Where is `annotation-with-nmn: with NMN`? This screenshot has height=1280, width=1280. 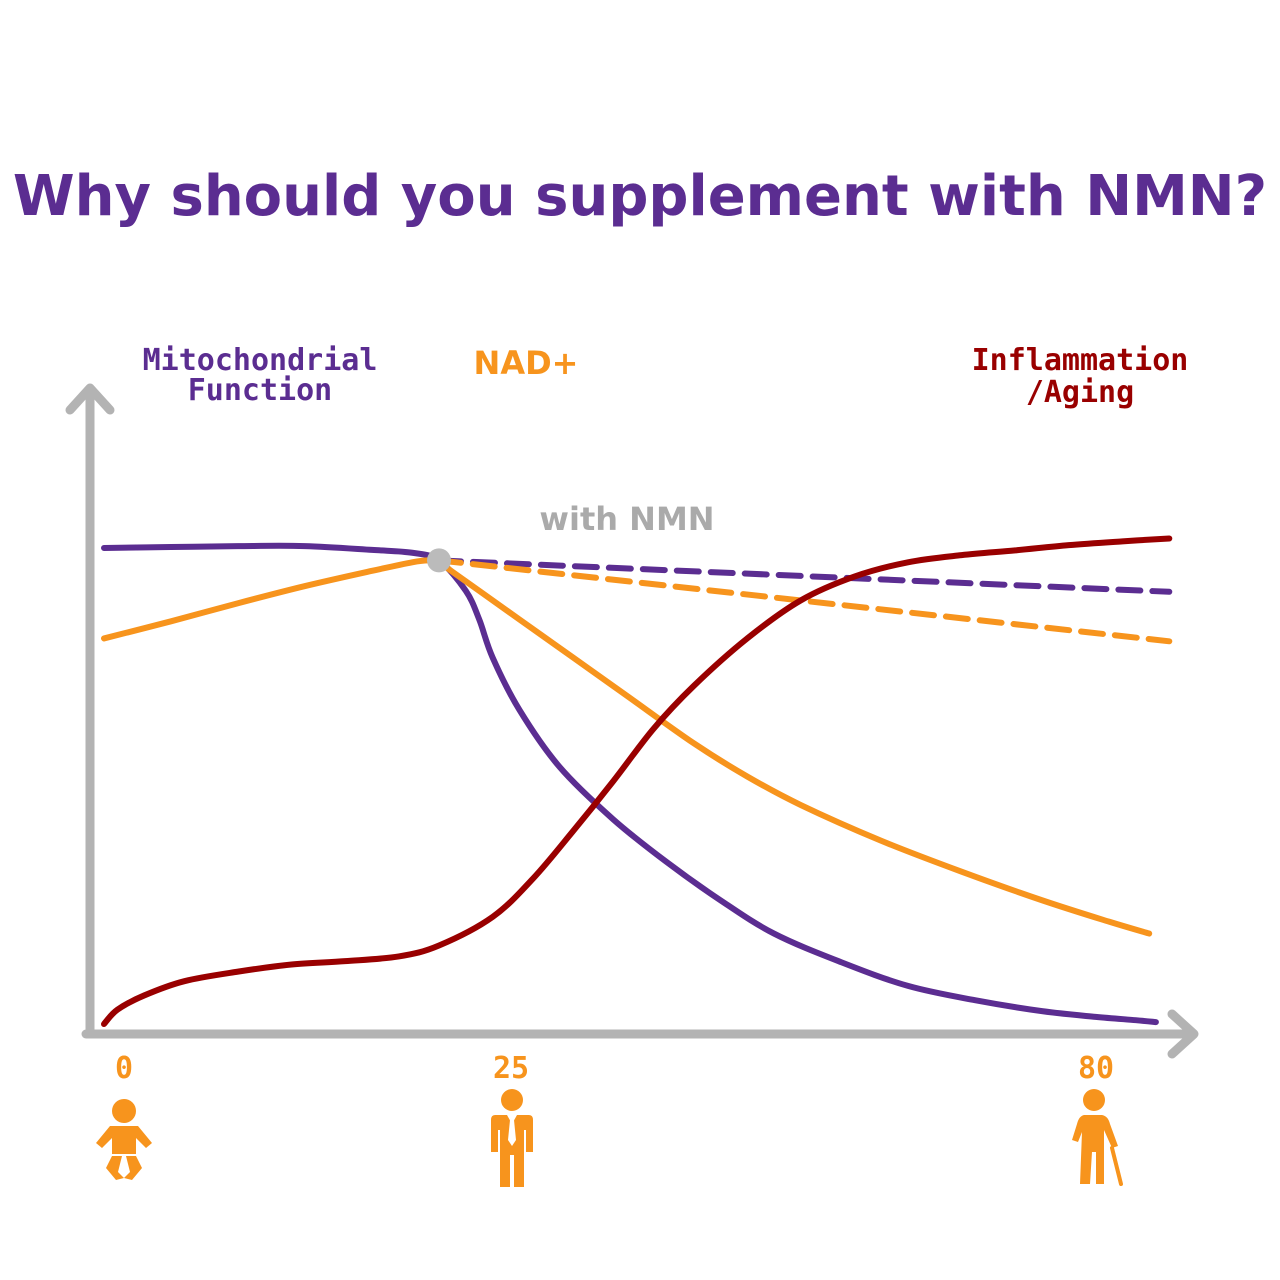 annotation-with-nmn: with NMN is located at coordinates (626, 519).